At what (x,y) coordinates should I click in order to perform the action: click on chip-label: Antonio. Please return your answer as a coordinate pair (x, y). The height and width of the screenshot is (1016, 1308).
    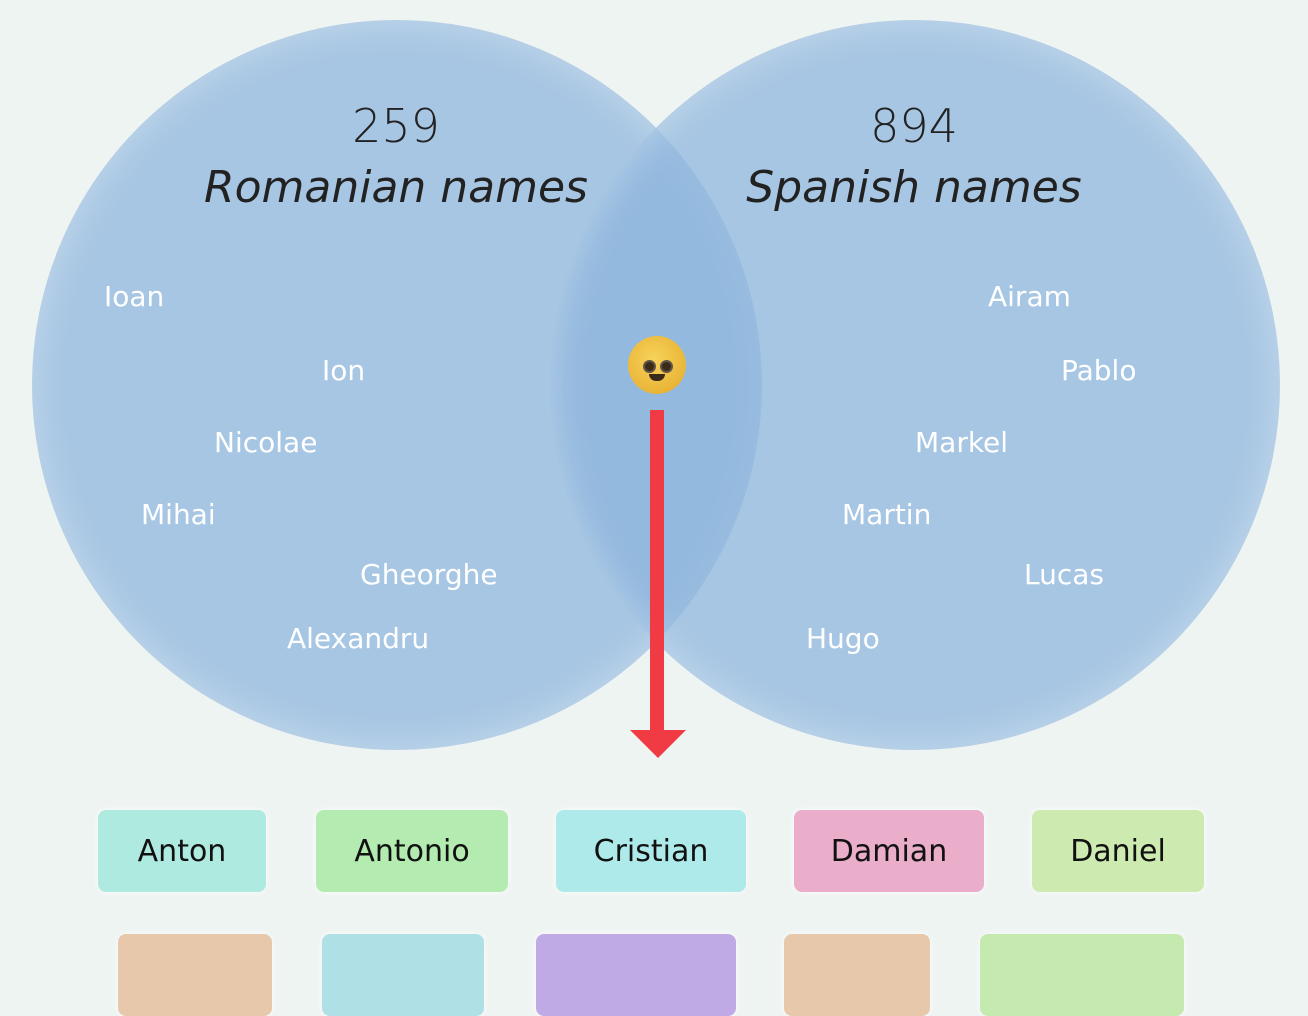
    Looking at the image, I should click on (412, 851).